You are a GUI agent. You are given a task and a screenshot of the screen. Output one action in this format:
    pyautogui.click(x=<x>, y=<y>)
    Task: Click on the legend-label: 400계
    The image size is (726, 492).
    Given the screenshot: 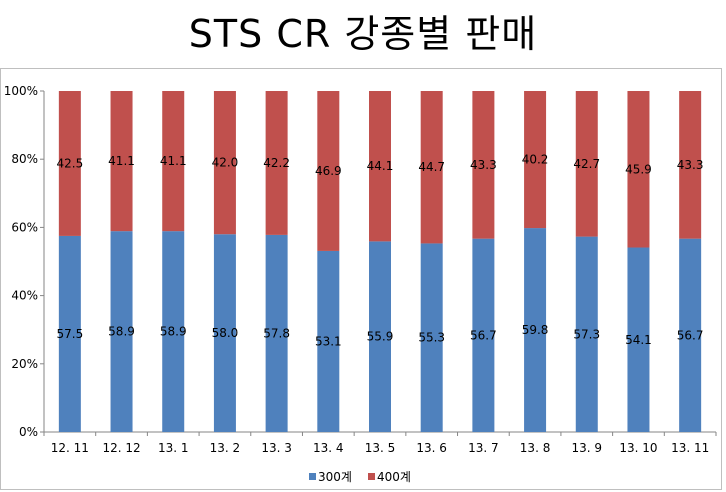 What is the action you would take?
    pyautogui.click(x=394, y=477)
    